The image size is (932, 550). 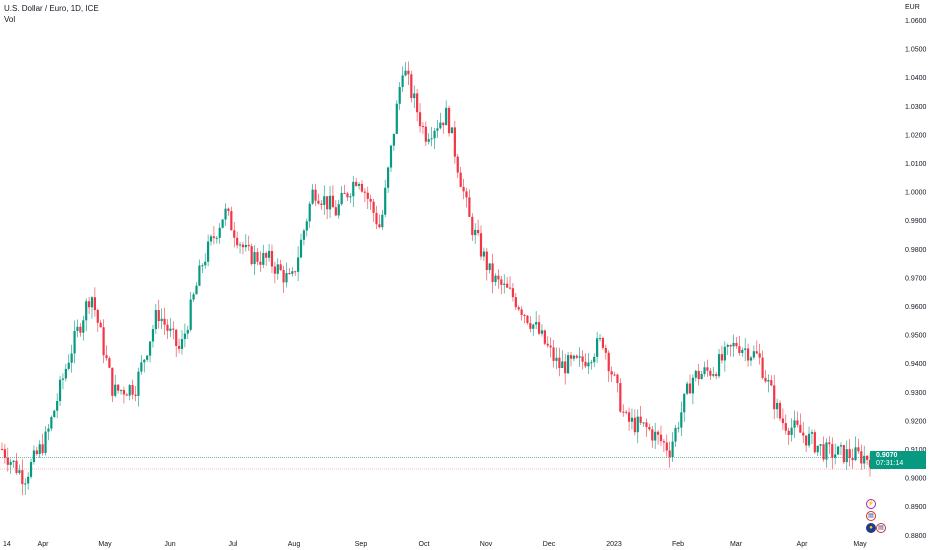 What do you see at coordinates (916, 364) in the screenshot?
I see `y-tick-label: 0.9400` at bounding box center [916, 364].